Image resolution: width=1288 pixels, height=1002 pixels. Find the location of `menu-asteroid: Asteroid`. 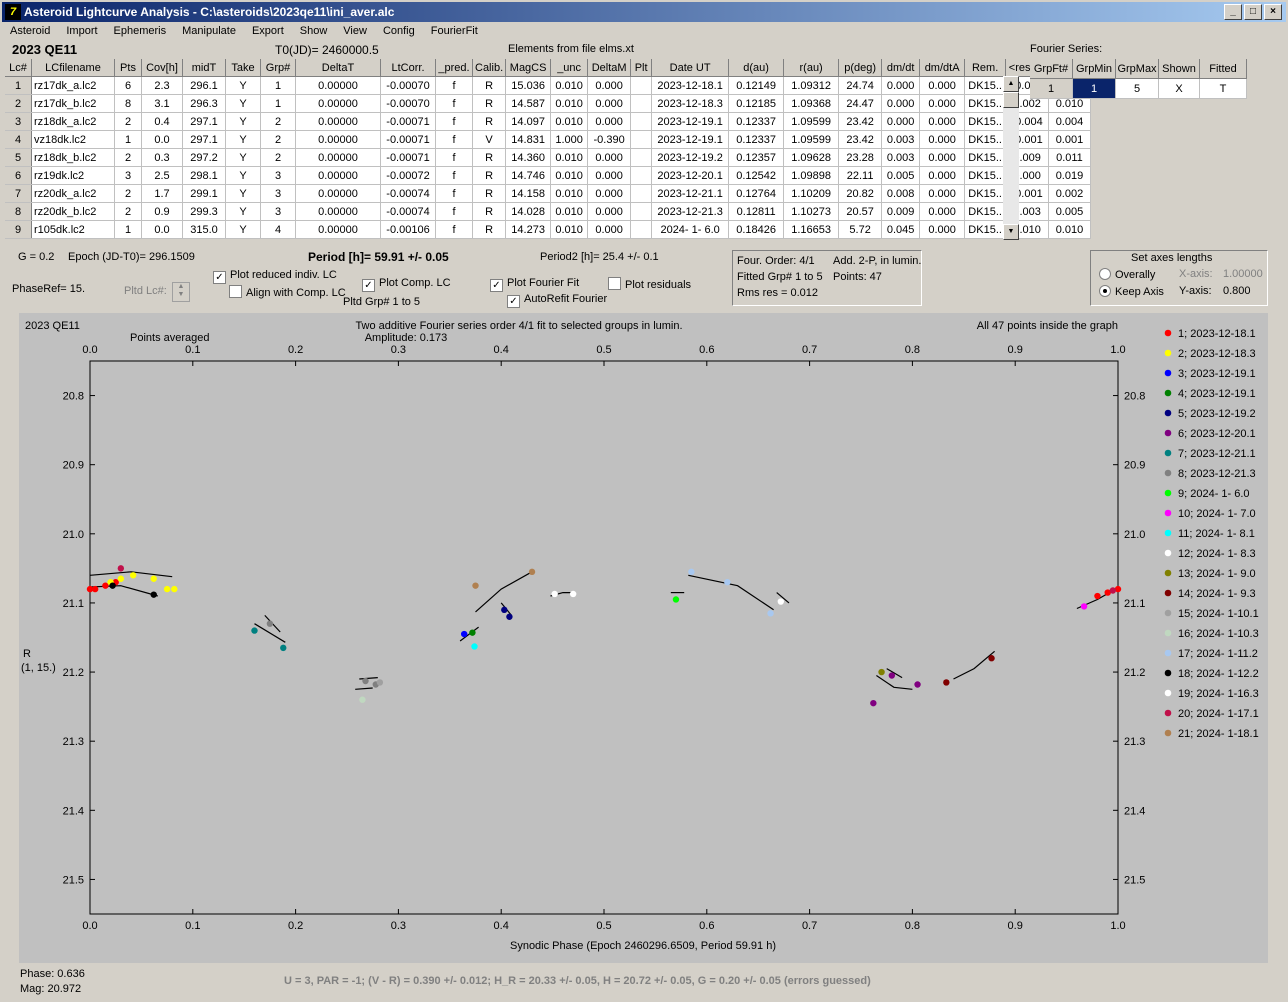

menu-asteroid: Asteroid is located at coordinates (30, 31).